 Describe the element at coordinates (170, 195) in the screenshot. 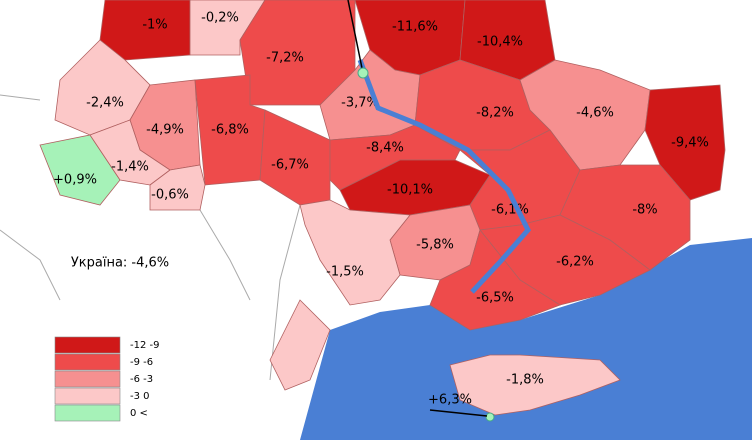

I see `region-label: -0,6%` at that location.